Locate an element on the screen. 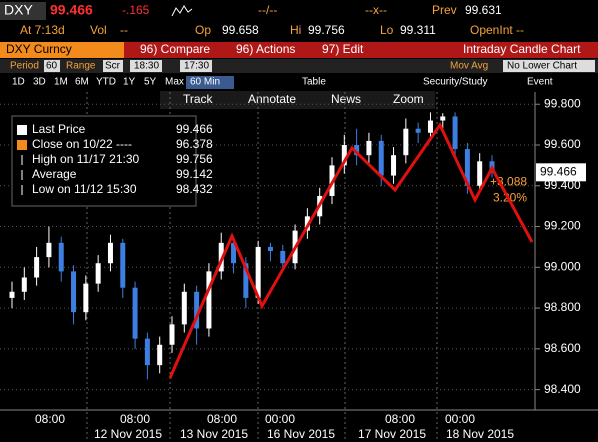 The width and height of the screenshot is (598, 442). legend-box is located at coordinates (104, 161).